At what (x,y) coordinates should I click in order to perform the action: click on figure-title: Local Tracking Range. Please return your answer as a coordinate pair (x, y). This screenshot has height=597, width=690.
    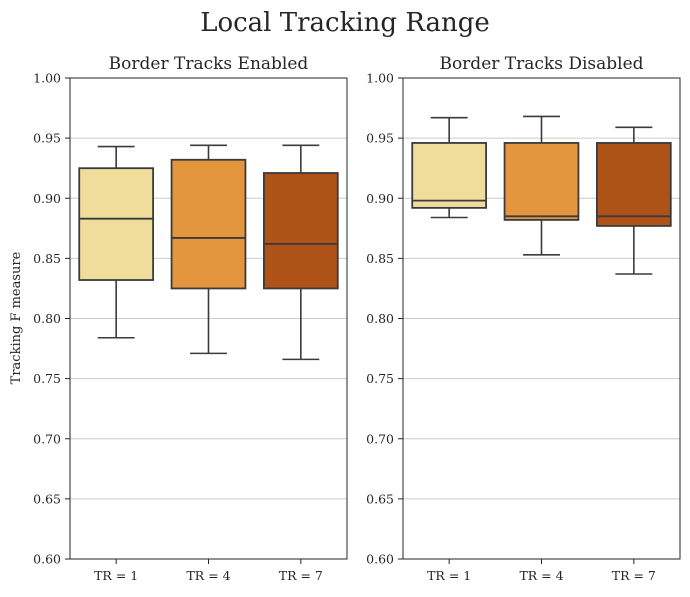
    Looking at the image, I should click on (345, 23).